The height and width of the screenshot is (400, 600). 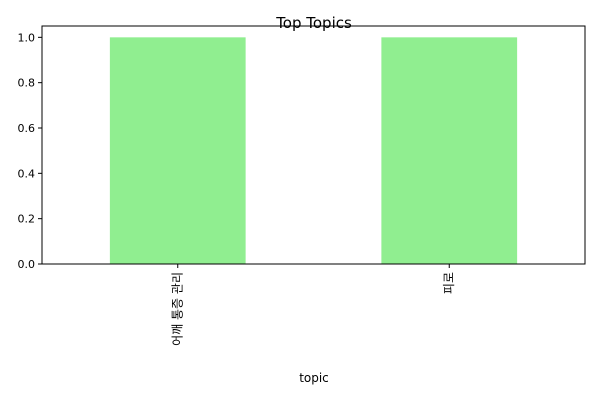 What do you see at coordinates (27, 128) in the screenshot?
I see `y-tick-label: 0.6` at bounding box center [27, 128].